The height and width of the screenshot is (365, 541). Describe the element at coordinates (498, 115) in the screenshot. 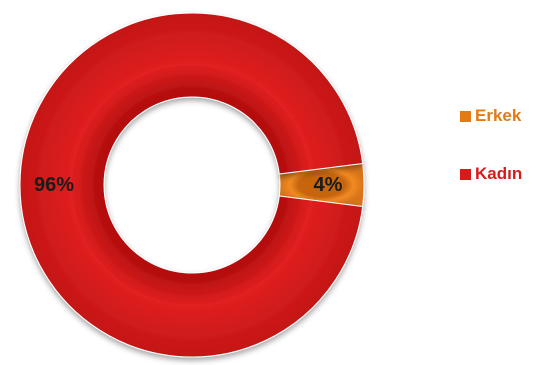

I see `legend-label-erkek: Erkek` at that location.